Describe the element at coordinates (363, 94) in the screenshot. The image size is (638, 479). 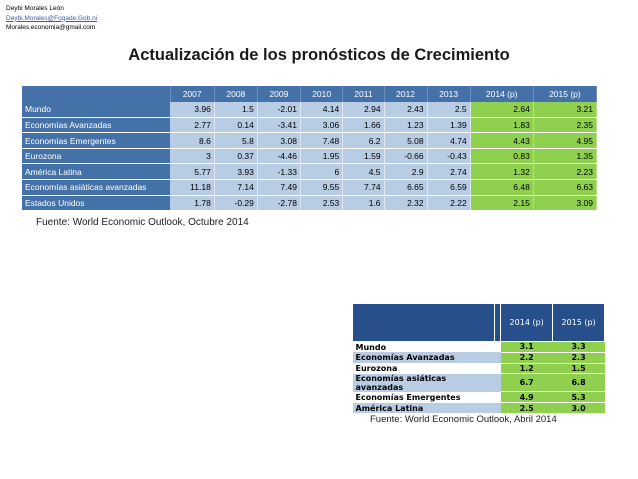
I see `column-header: 2011` at that location.